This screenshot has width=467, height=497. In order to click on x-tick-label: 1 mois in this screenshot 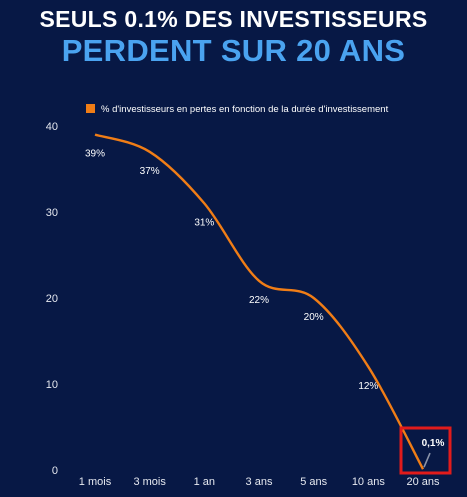, I will do `click(95, 482)`.